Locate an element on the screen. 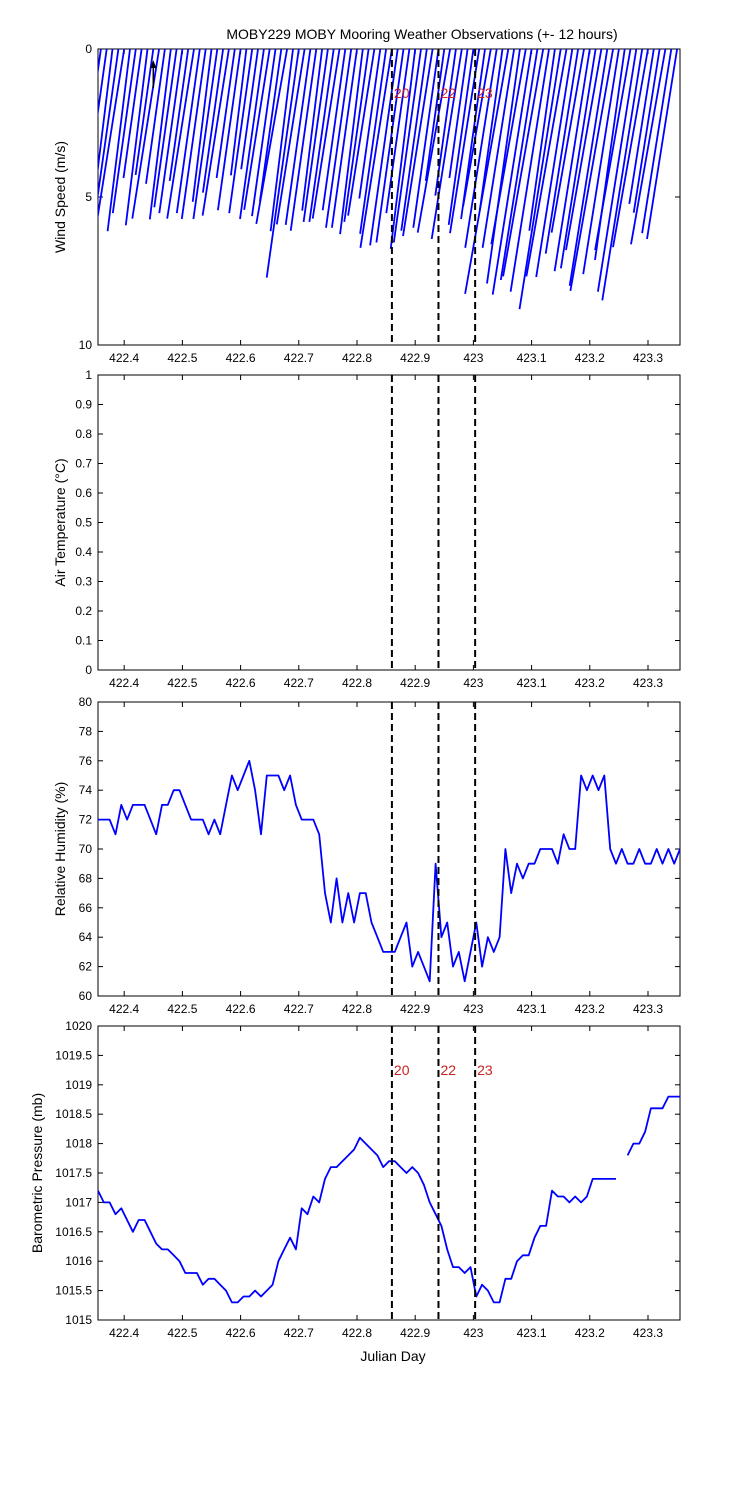 The image size is (750, 1500). y-axis-label: Barometric Pressure (mb) is located at coordinates (37, 1173).